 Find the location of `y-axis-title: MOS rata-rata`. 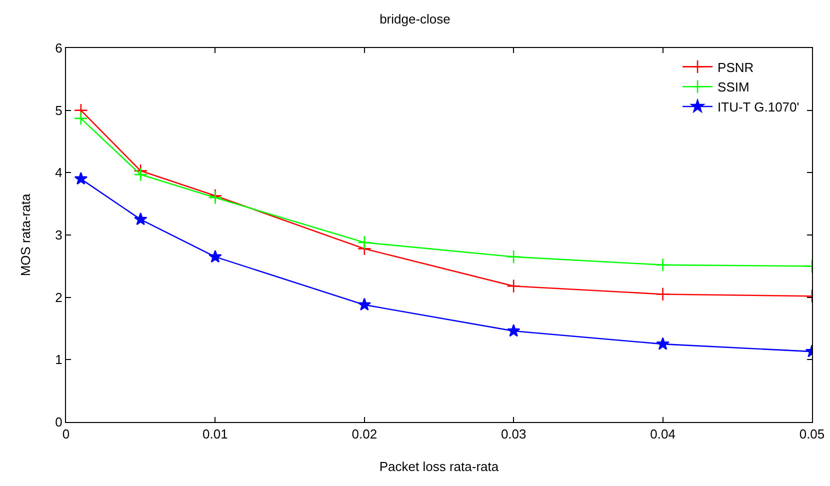

y-axis-title: MOS rata-rata is located at coordinates (25, 234).